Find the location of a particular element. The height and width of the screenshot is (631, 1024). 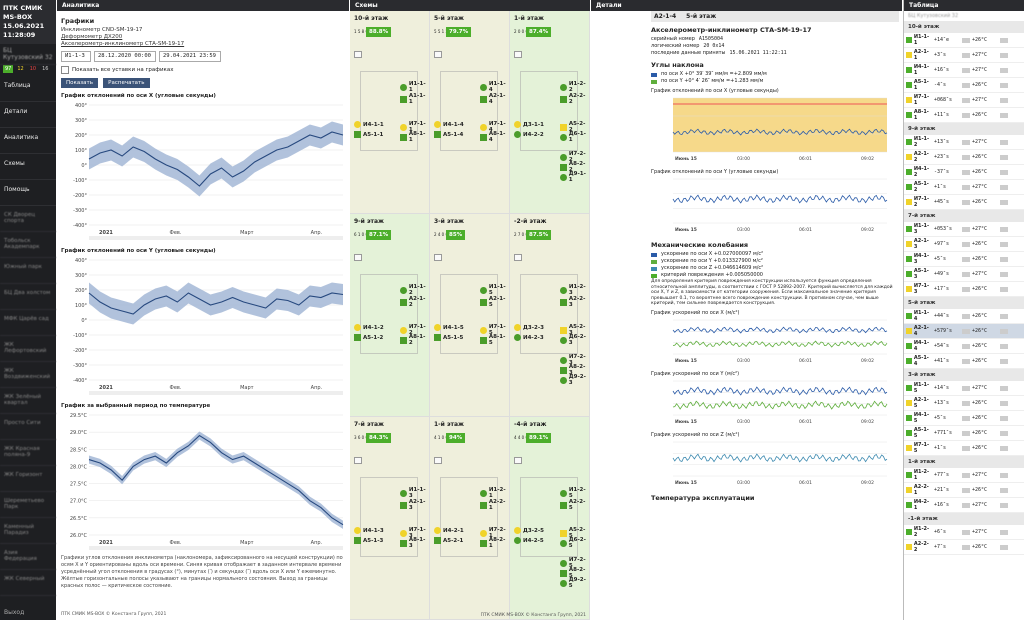

table-row: А5-1-4 +41″s +26°C is located at coordinates (964, 361).